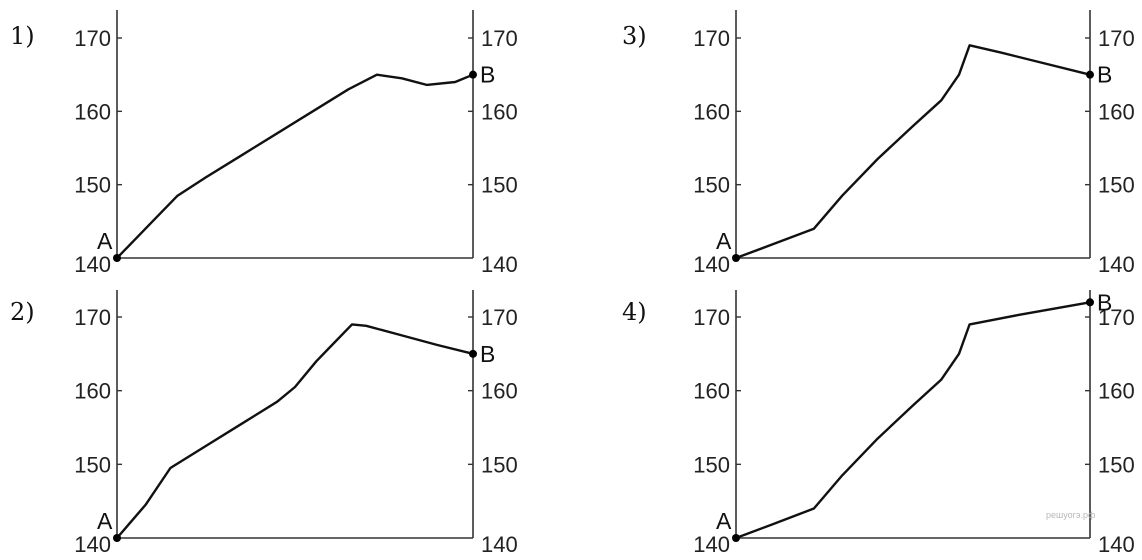  What do you see at coordinates (711, 185) in the screenshot?
I see `chart-3-left-tick-label: 150` at bounding box center [711, 185].